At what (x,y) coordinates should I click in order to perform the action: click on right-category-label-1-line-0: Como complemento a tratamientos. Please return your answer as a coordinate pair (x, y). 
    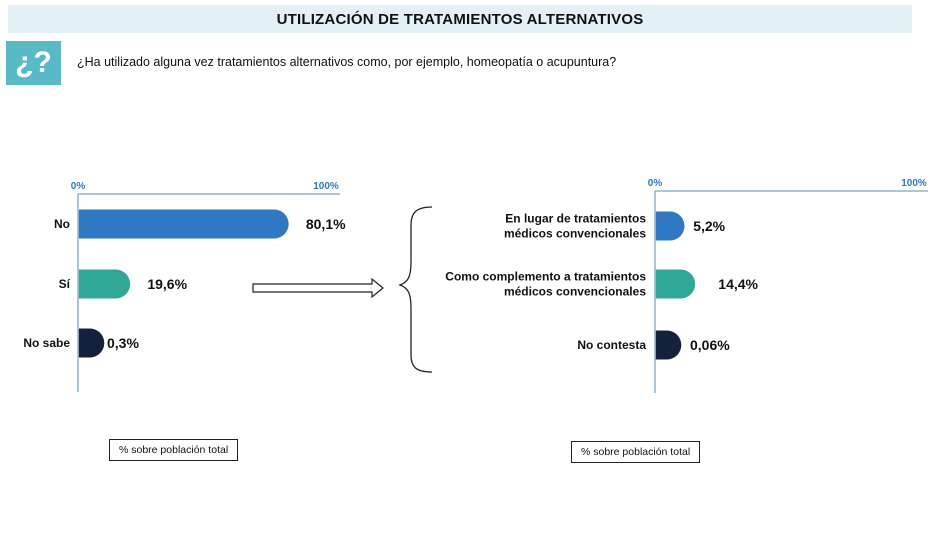
    Looking at the image, I should click on (545, 277).